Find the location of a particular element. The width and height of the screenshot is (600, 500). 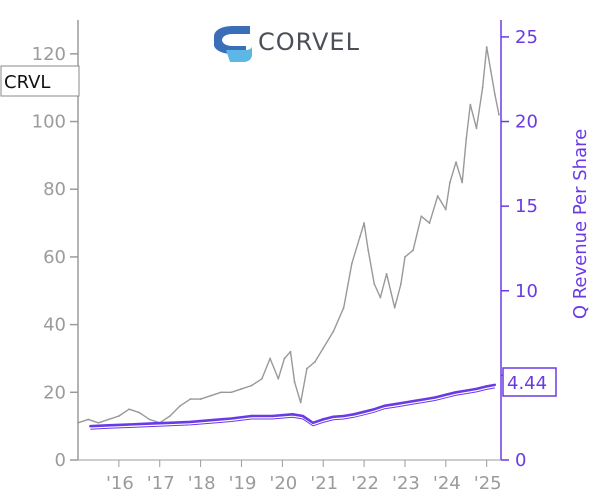

last-value-box: 4.44 is located at coordinates (529, 382).